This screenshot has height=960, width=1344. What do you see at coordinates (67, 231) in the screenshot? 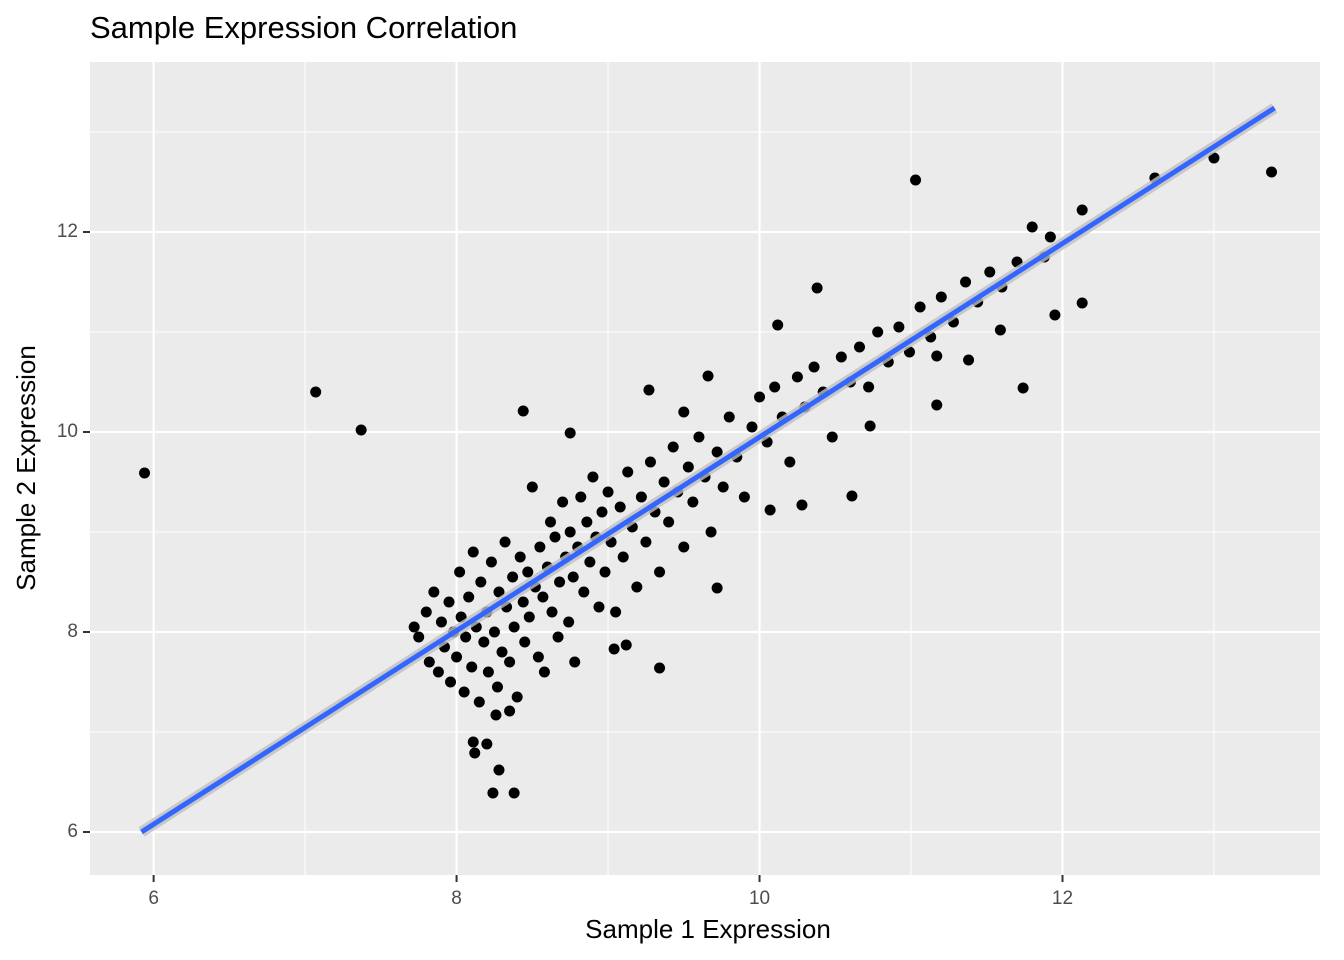
I see `y-tick-label: 12` at bounding box center [67, 231].